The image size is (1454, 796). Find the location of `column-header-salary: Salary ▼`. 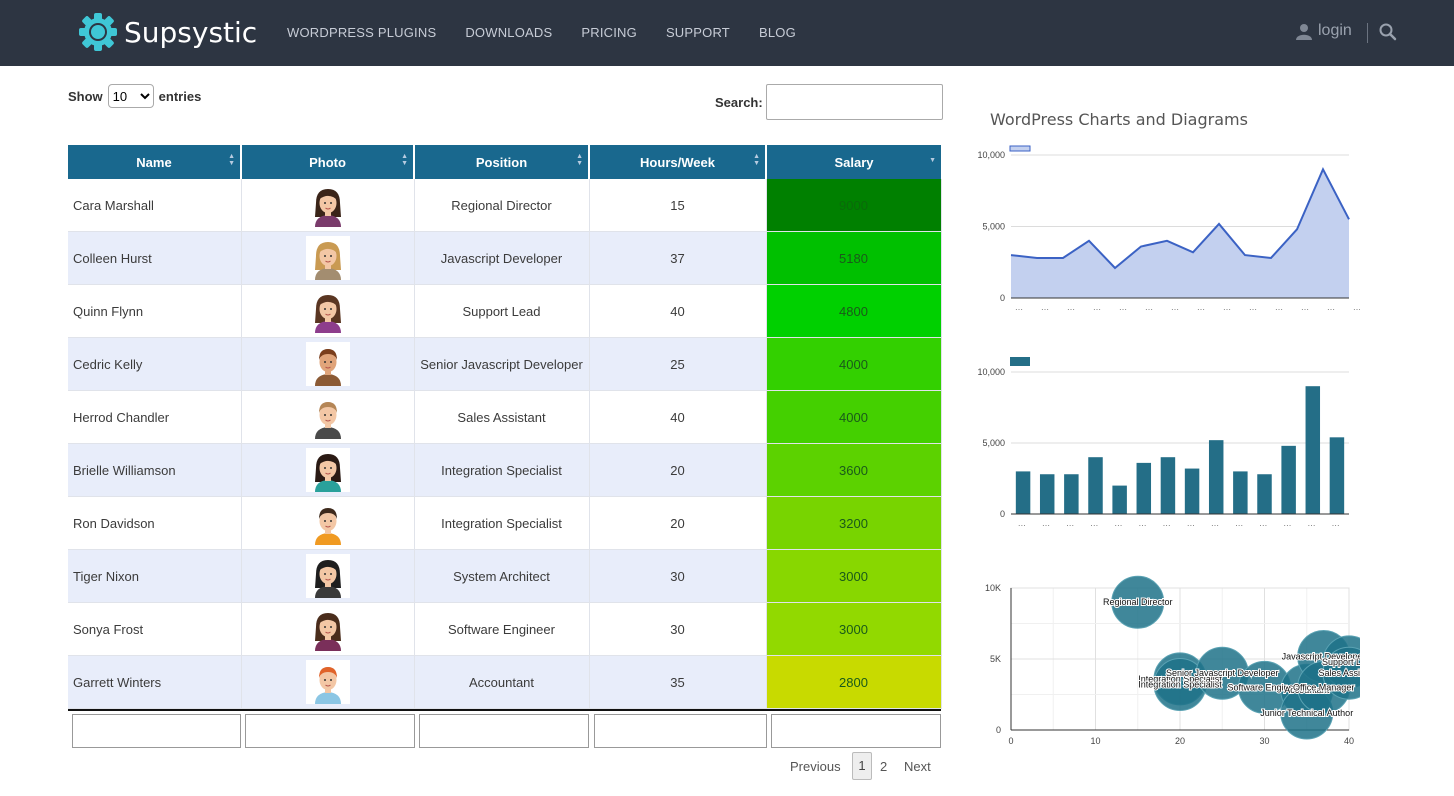

column-header-salary: Salary ▼ is located at coordinates (853, 162).